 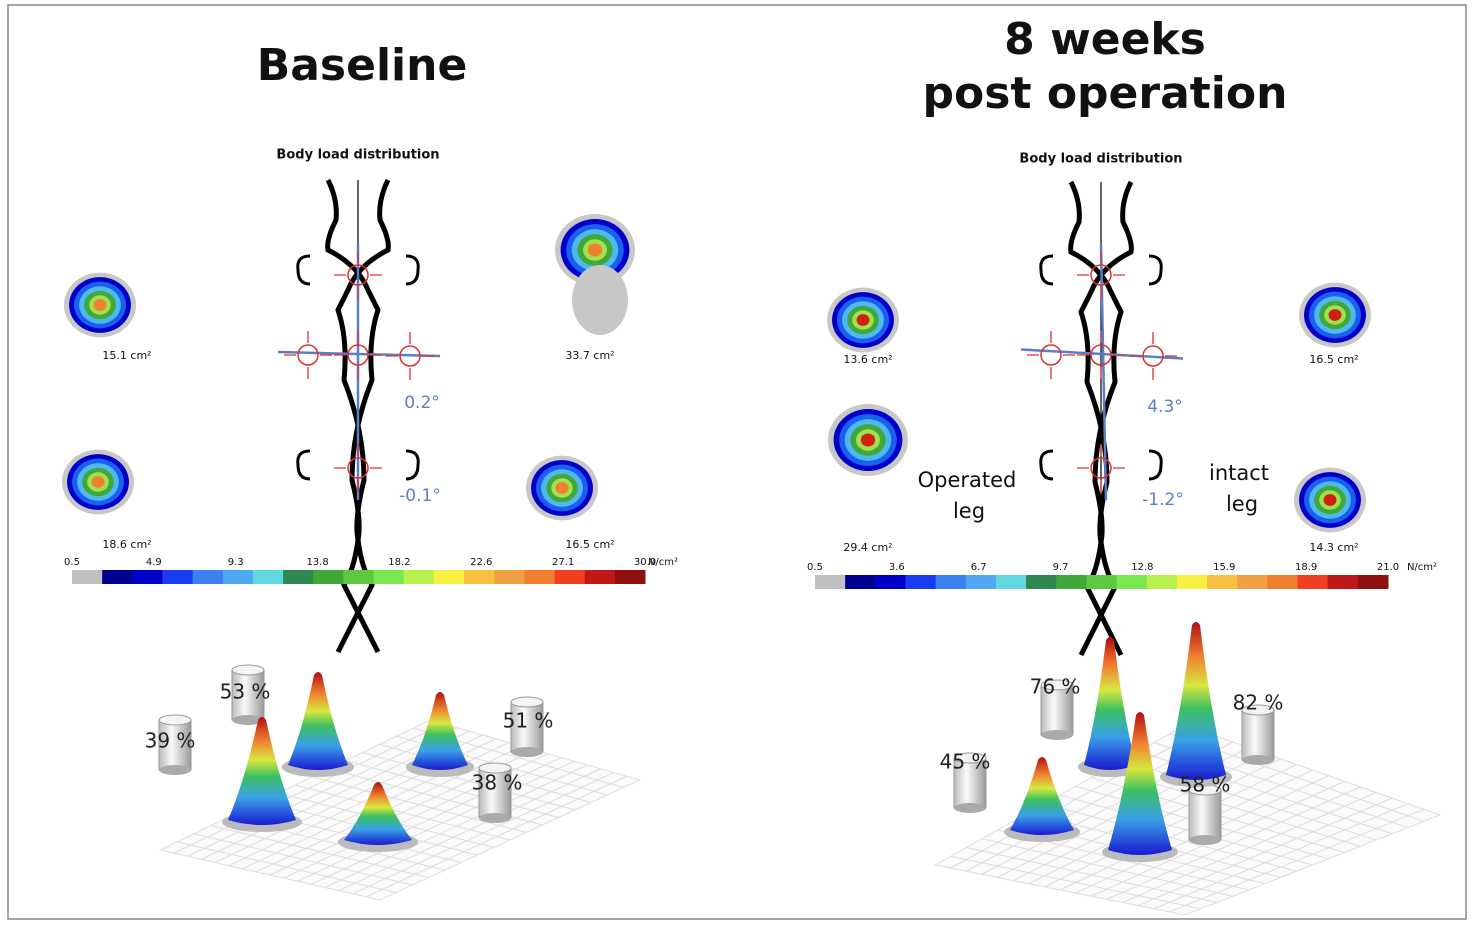 I want to click on load-percentage: 53 %, so click(x=245, y=692).